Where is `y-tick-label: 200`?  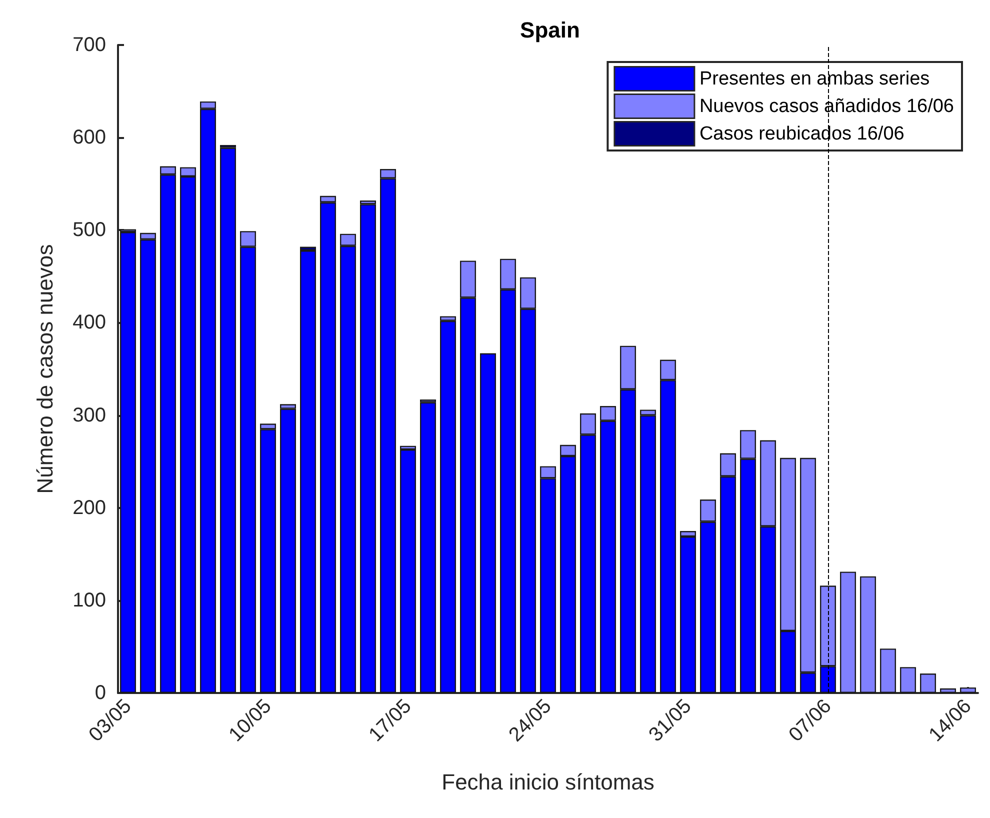 y-tick-label: 200 is located at coordinates (89, 507).